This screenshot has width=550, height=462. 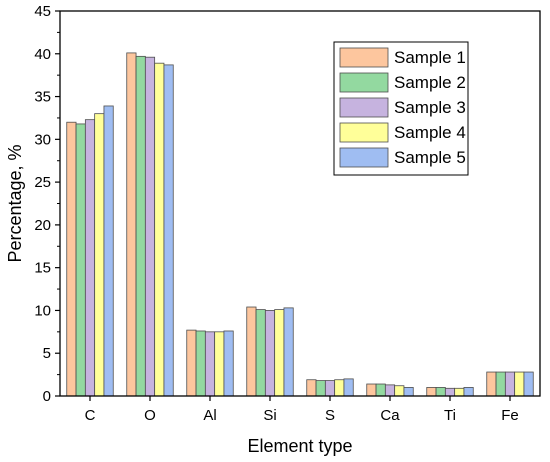 What do you see at coordinates (150, 415) in the screenshot?
I see `x-tick-label: O` at bounding box center [150, 415].